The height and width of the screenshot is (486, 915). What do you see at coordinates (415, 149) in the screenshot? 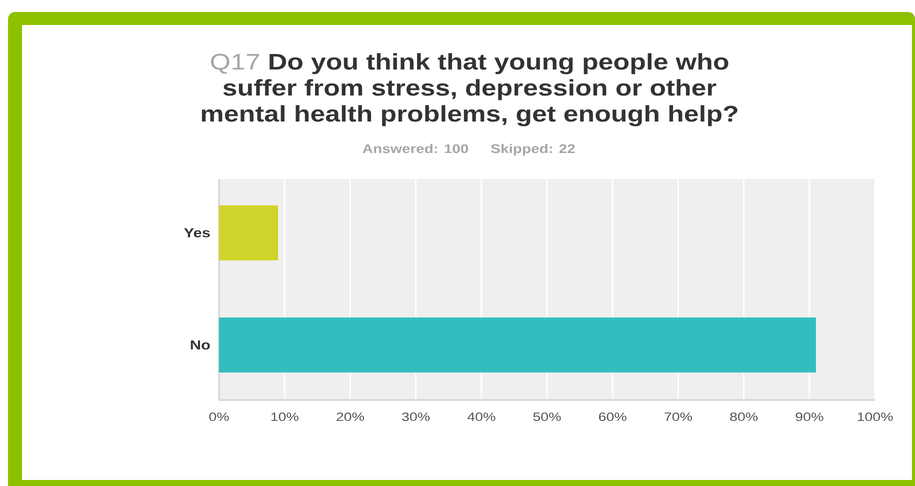
I see `chart-subtitle: Answered: 100` at bounding box center [415, 149].